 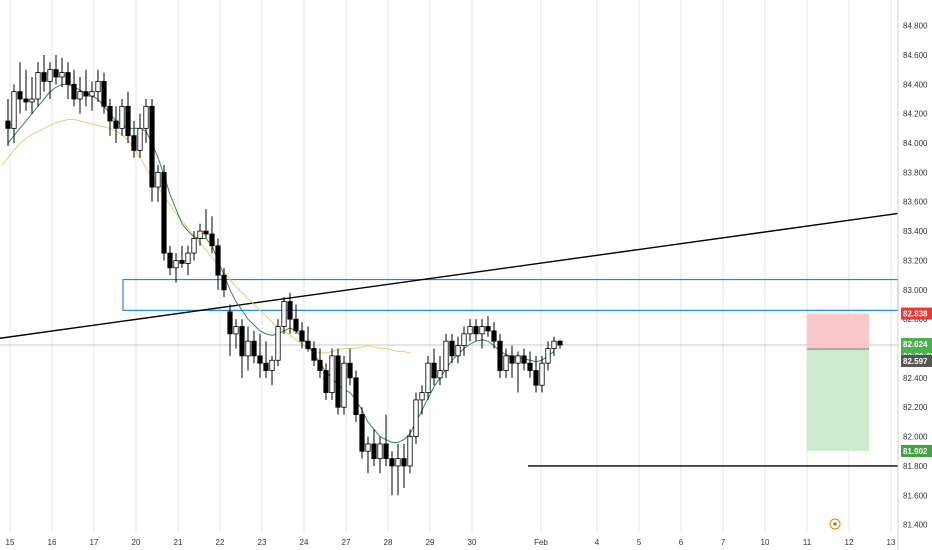 What do you see at coordinates (838, 331) in the screenshot?
I see `stop-loss-zone` at bounding box center [838, 331].